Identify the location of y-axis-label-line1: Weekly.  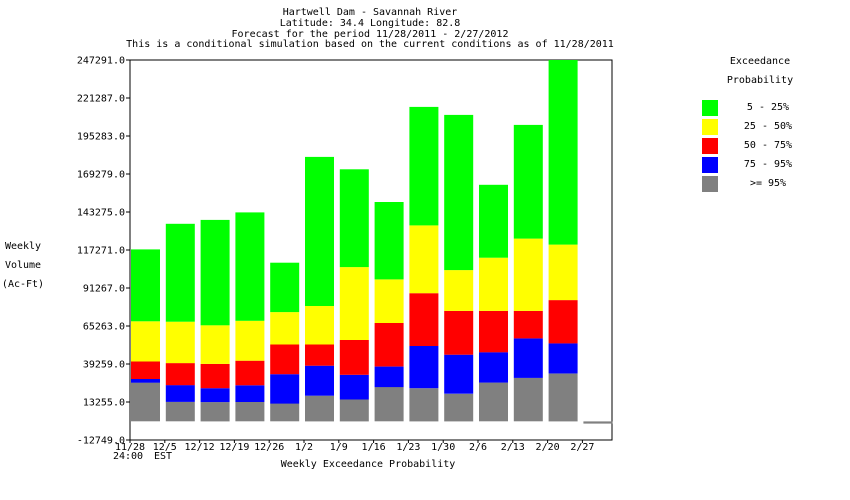
(23, 246).